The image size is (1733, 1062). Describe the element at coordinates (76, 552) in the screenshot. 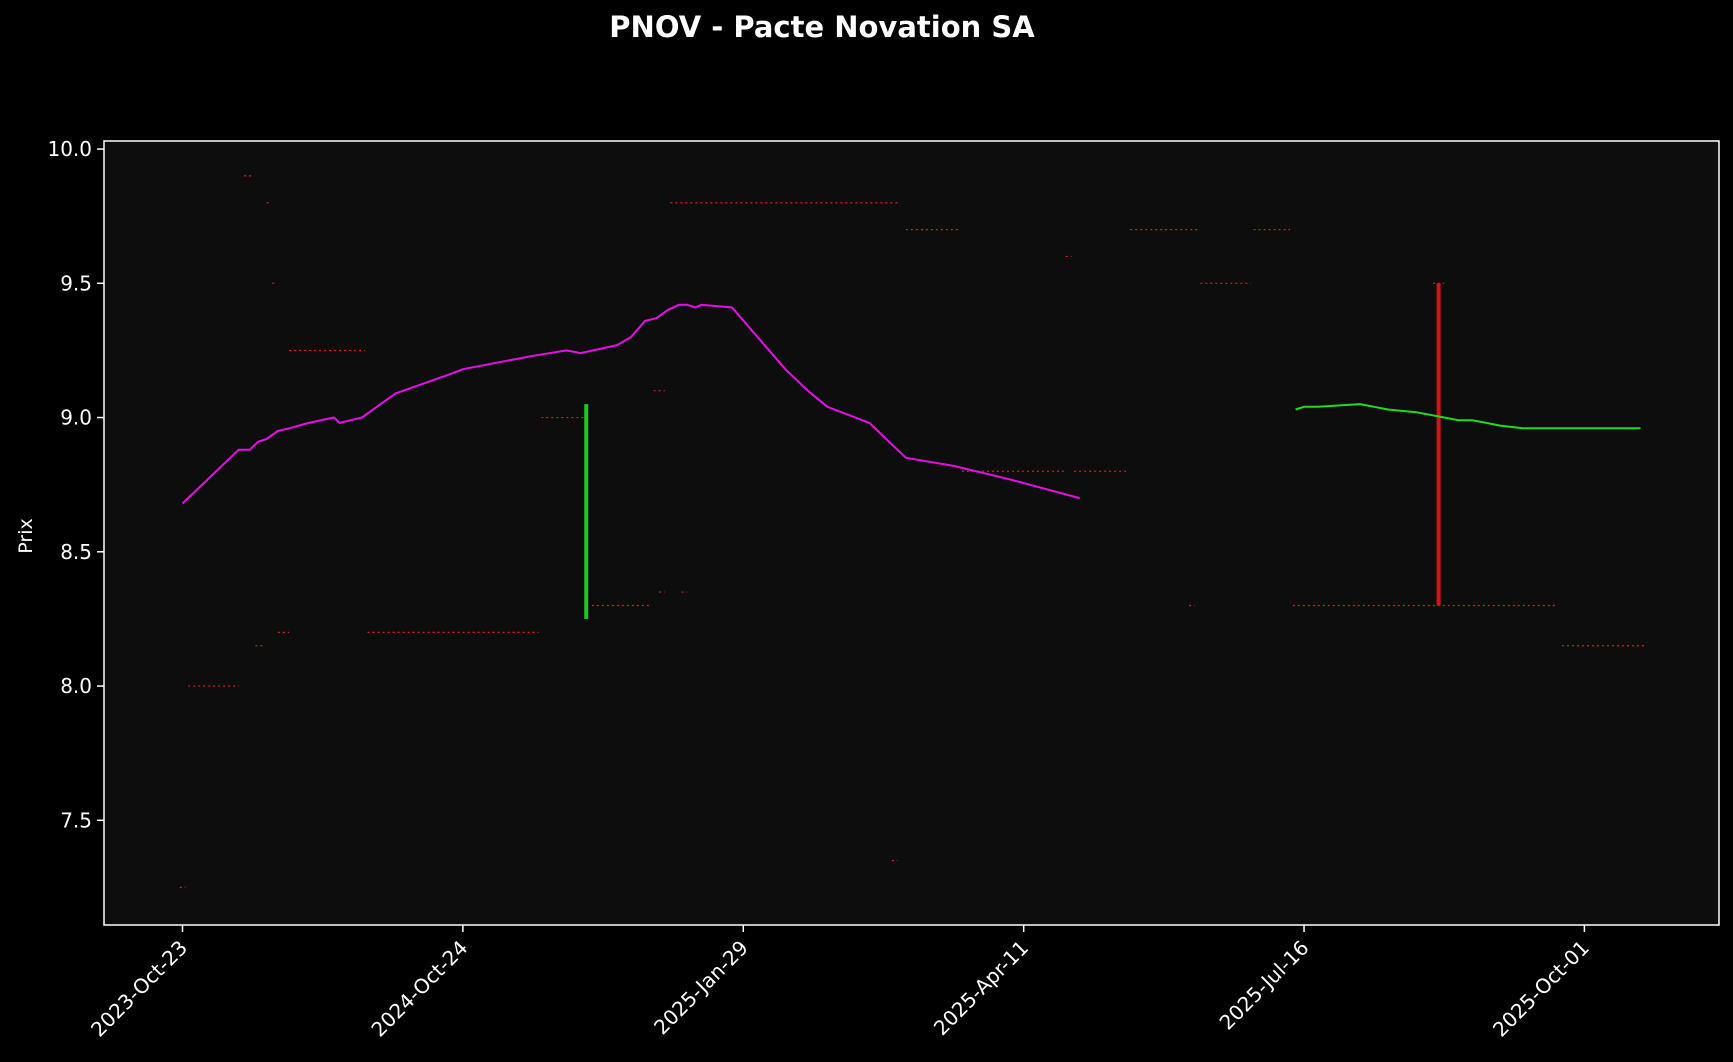

I see `y-tick-label: 8.5` at that location.